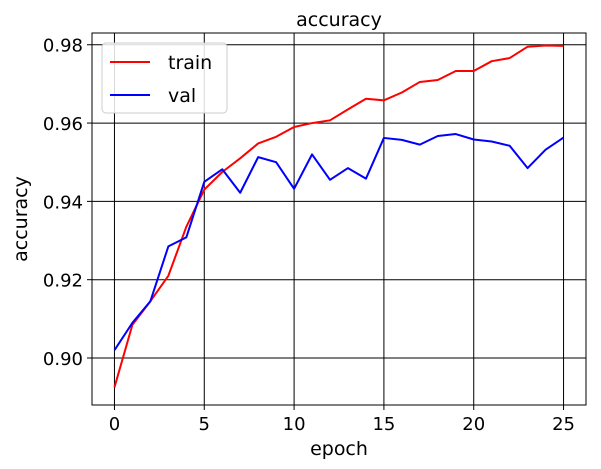  I want to click on legend-label-val: val, so click(182, 96).